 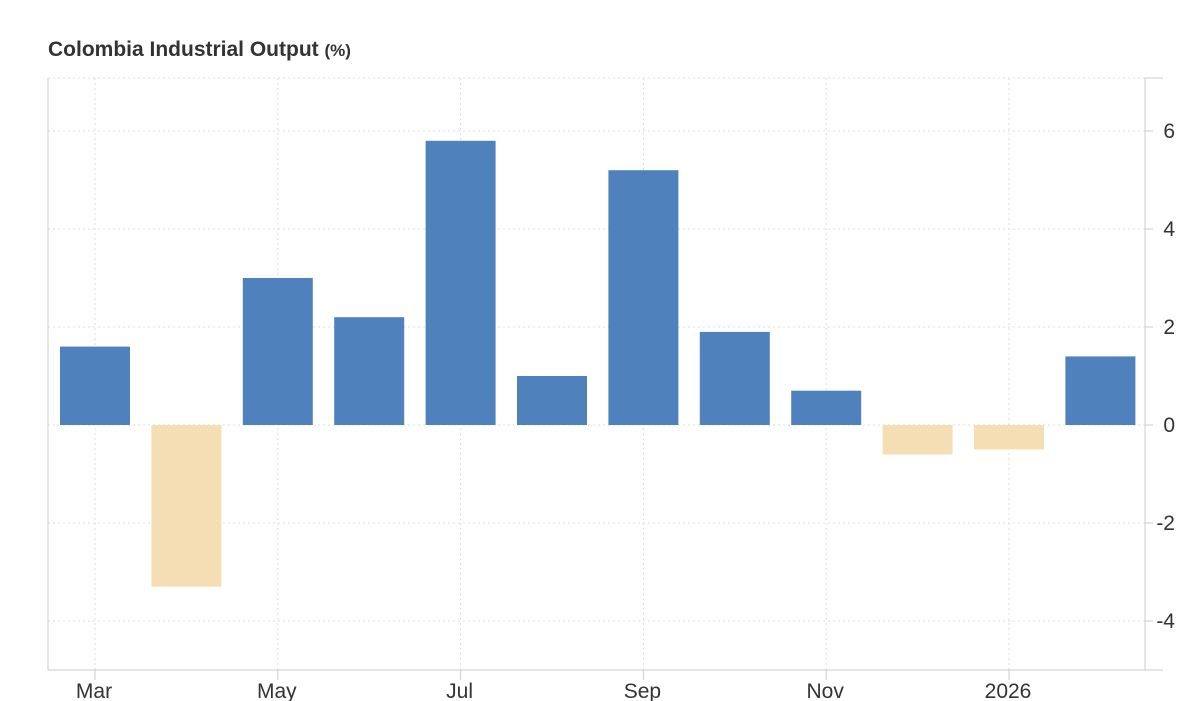 What do you see at coordinates (277, 690) in the screenshot?
I see `x-tick-label: May` at bounding box center [277, 690].